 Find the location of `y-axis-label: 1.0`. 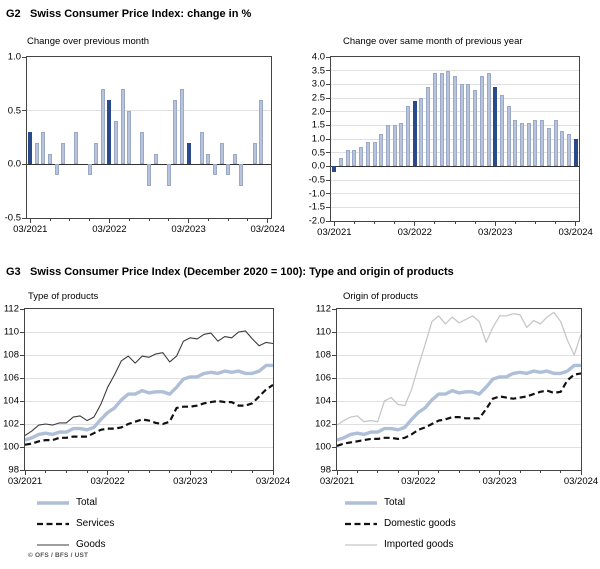

y-axis-label: 1.0 is located at coordinates (14, 57).